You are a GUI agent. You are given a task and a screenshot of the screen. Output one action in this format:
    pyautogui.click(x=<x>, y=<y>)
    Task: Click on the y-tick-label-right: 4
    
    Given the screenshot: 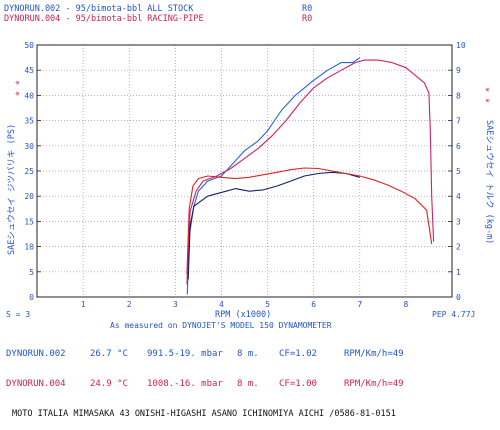 What is the action you would take?
    pyautogui.click(x=458, y=196)
    